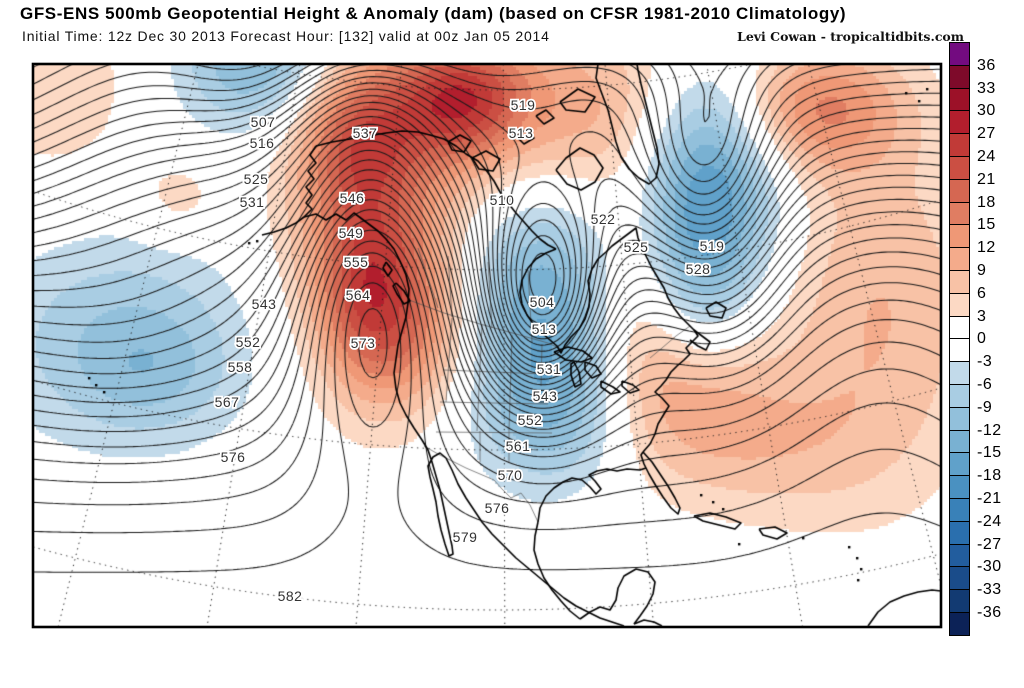 Image resolution: width=1024 pixels, height=688 pixels. Describe the element at coordinates (989, 498) in the screenshot. I see `colorbar-tick-label: -21` at that location.